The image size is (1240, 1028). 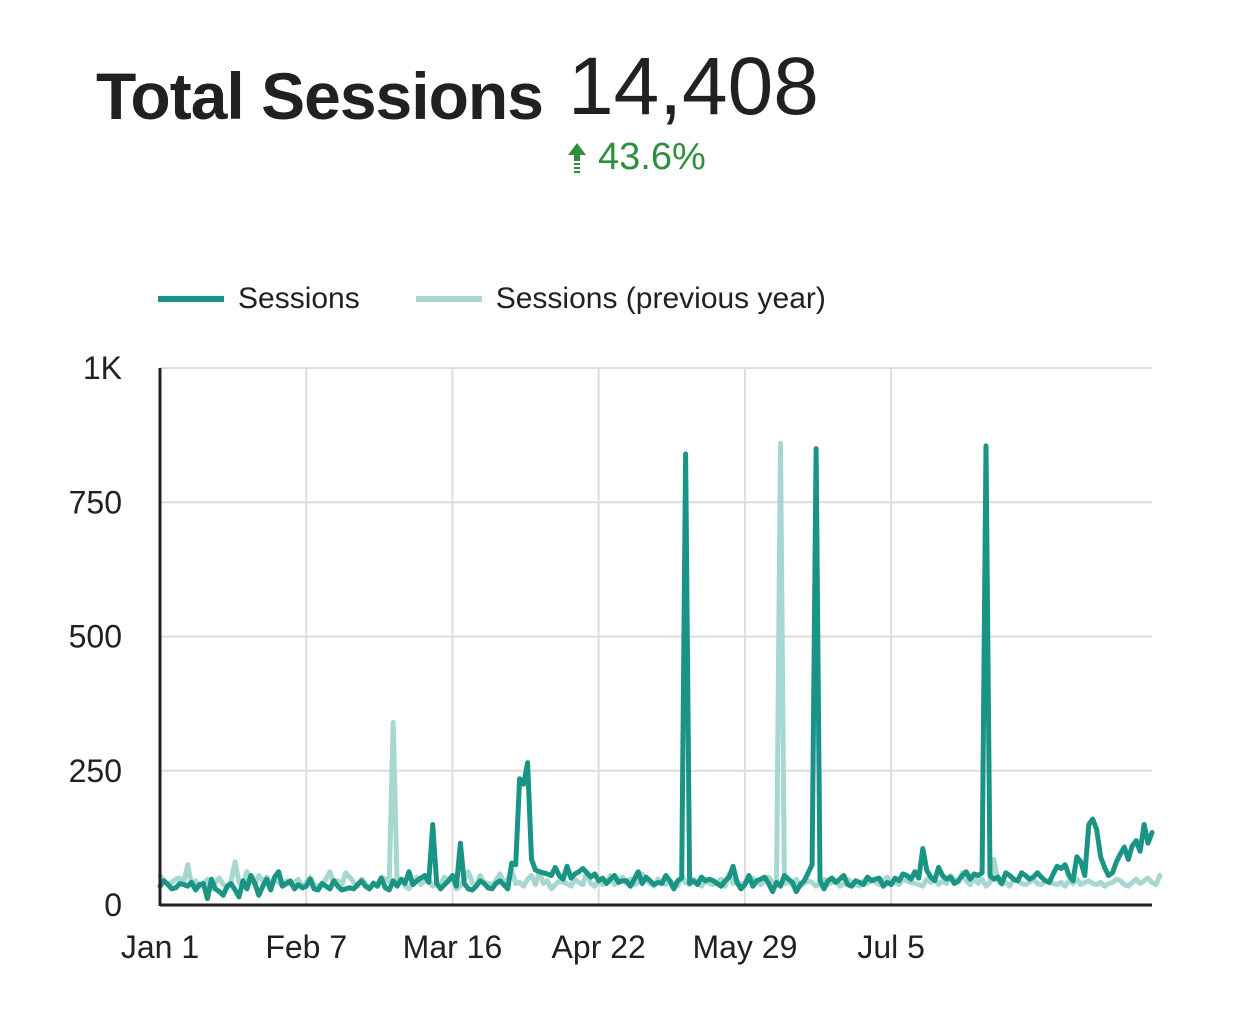 I want to click on legend-label-sessions: Sessions, so click(x=299, y=298).